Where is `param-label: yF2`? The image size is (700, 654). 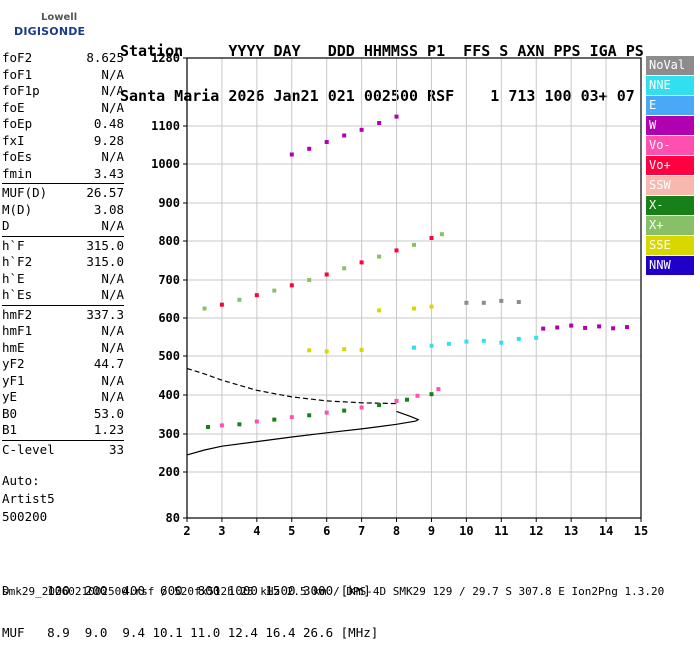
param-label: yF2 is located at coordinates (13, 363).